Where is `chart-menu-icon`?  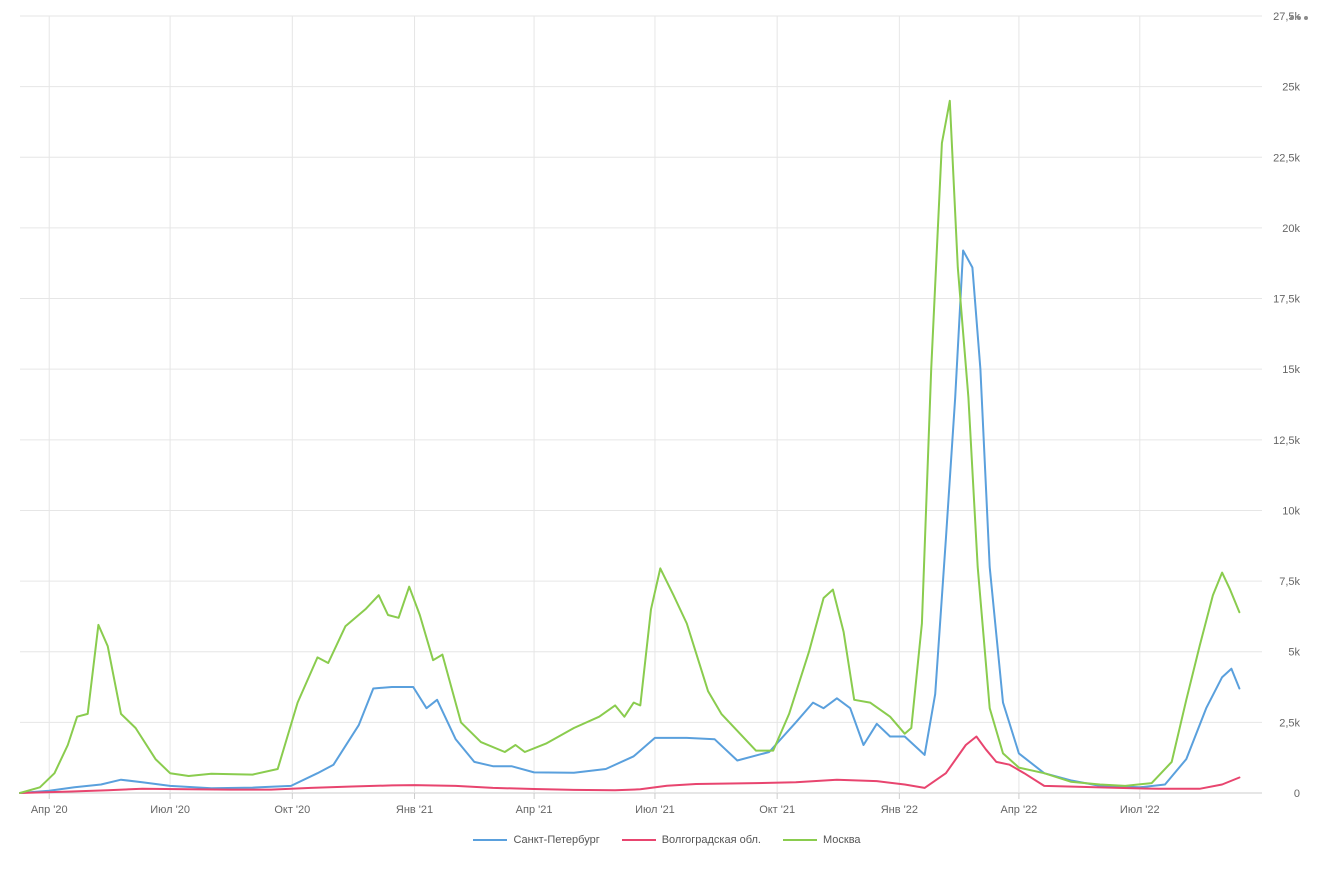
chart-menu-icon is located at coordinates (1300, 18).